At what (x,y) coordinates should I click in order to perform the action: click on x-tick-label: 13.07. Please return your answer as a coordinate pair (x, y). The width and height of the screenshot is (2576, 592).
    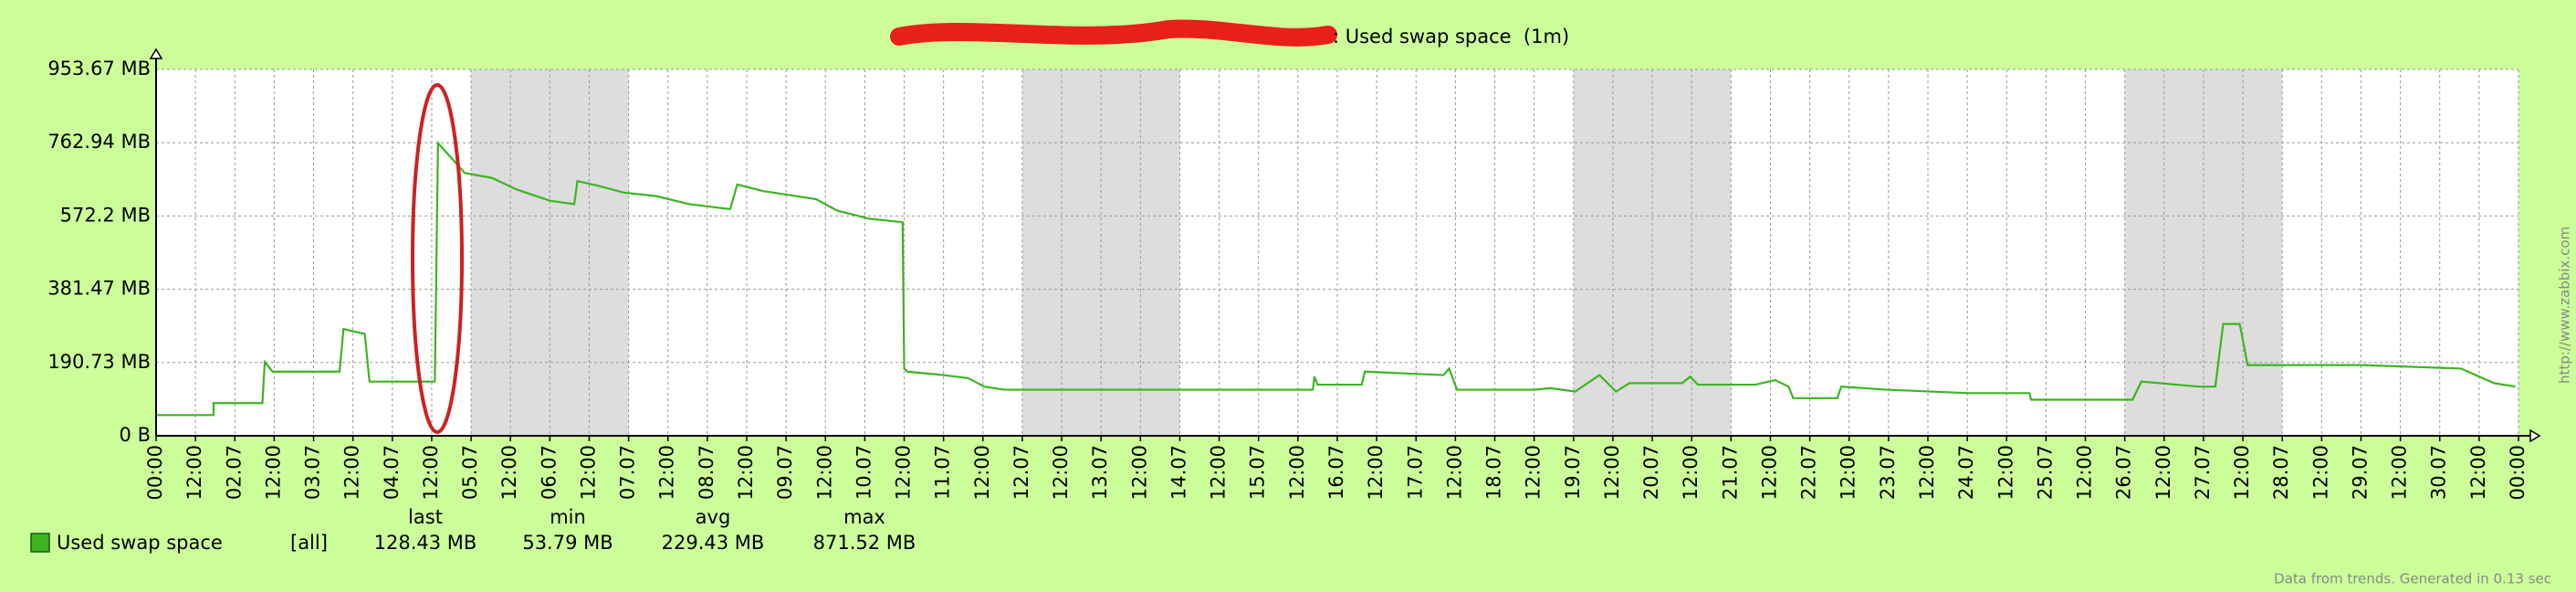
    Looking at the image, I should click on (1100, 472).